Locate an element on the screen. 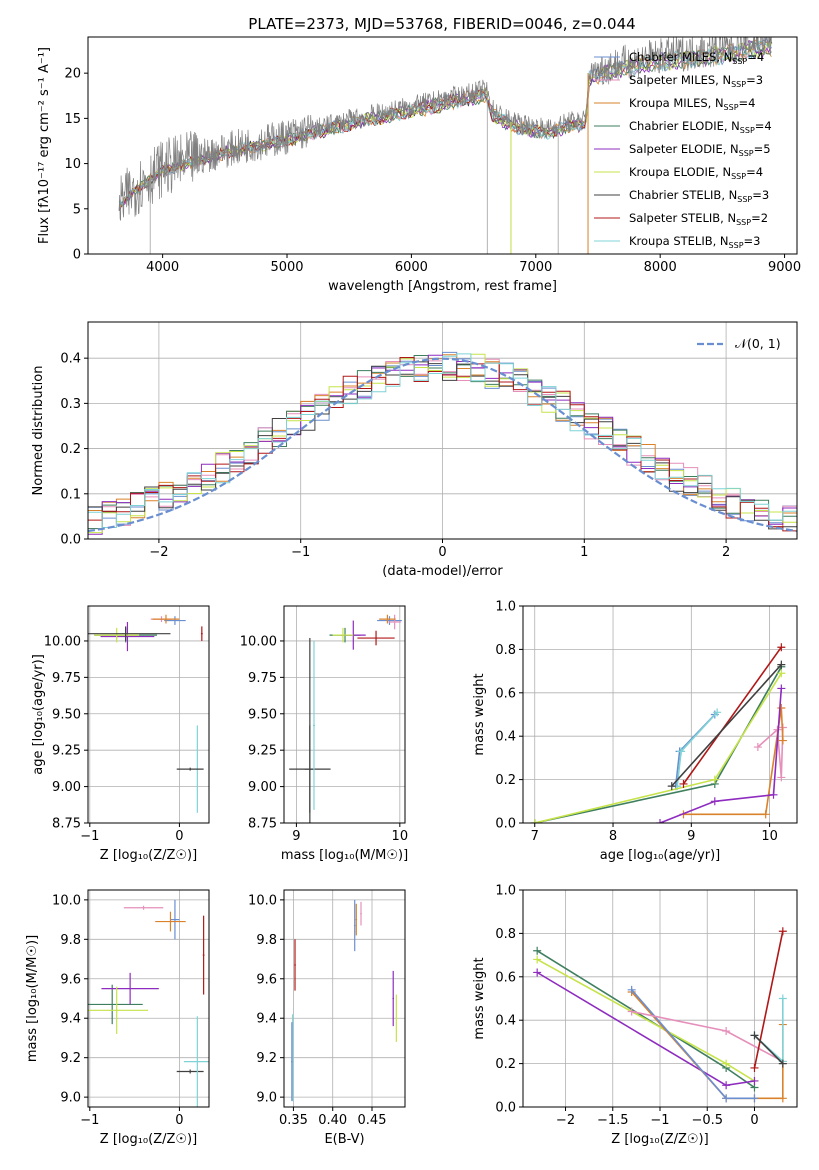 Image resolution: width=819 pixels, height=1170 pixels. normal-distribution-curve is located at coordinates (442, 445).